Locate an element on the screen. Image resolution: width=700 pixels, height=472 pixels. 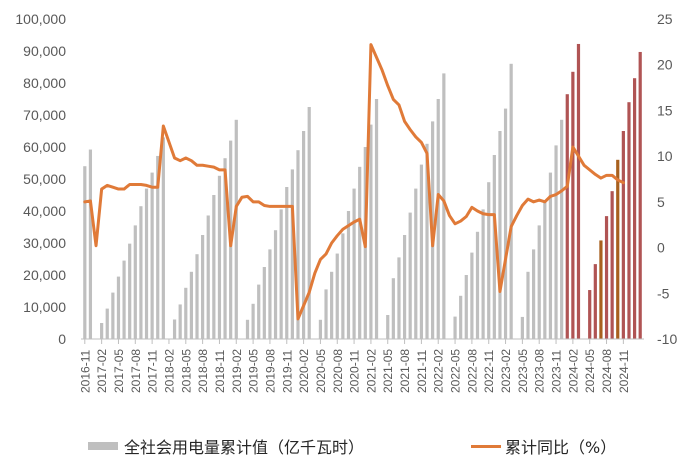
x-axis-tick-label: 2023-08 is located at coordinates (540, 371).